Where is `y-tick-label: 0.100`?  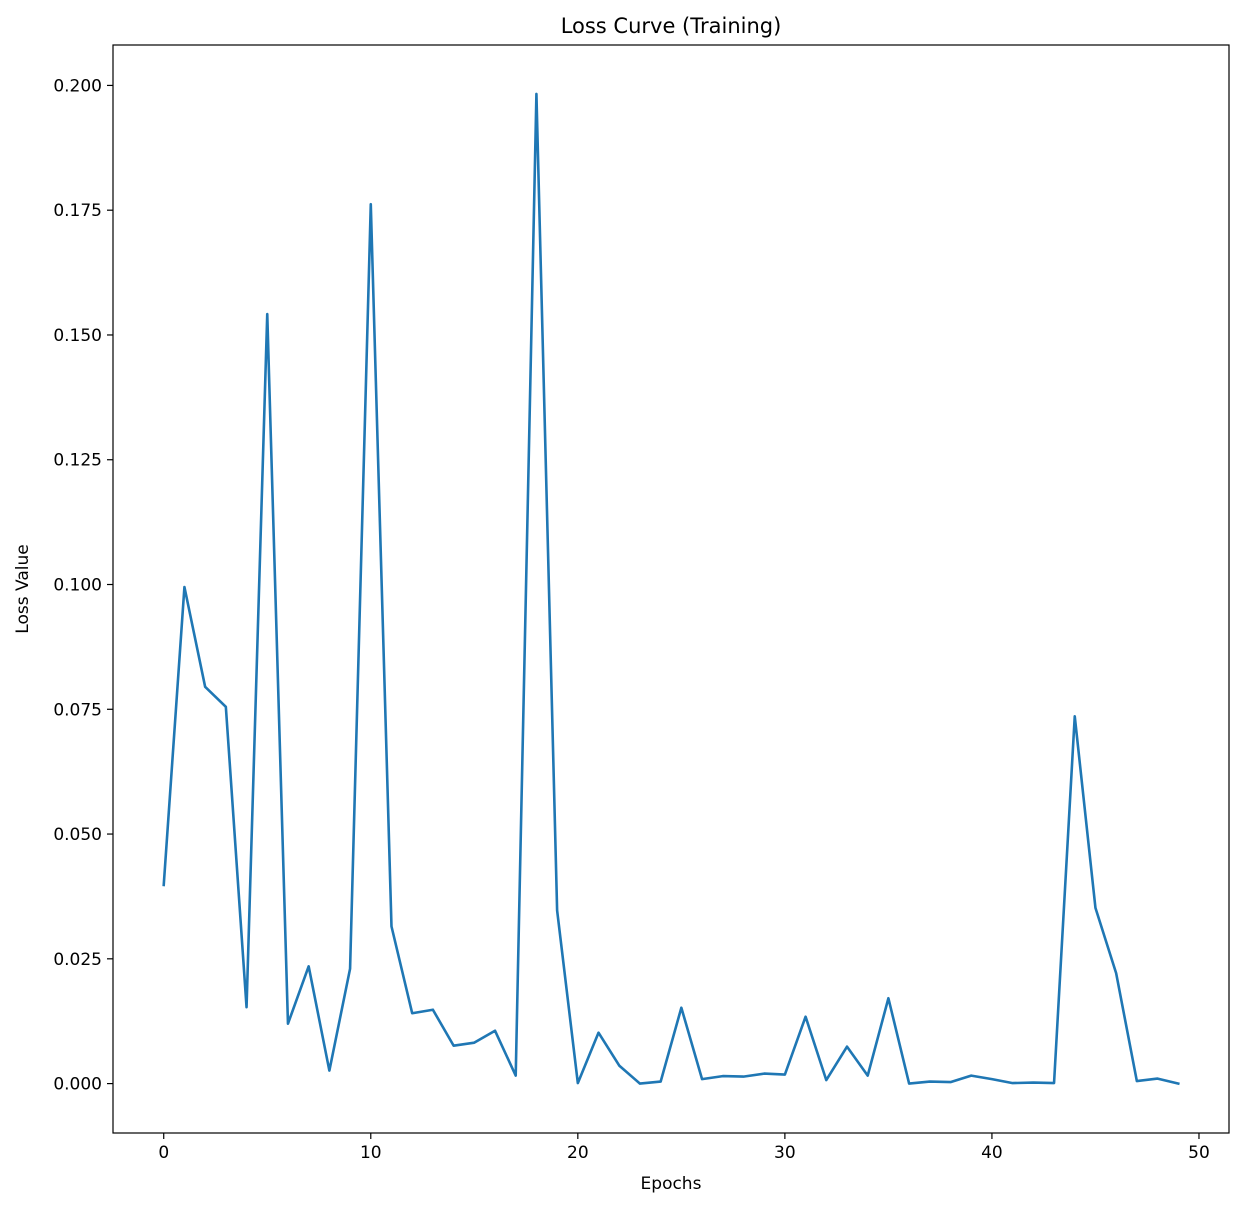 y-tick-label: 0.100 is located at coordinates (77, 586).